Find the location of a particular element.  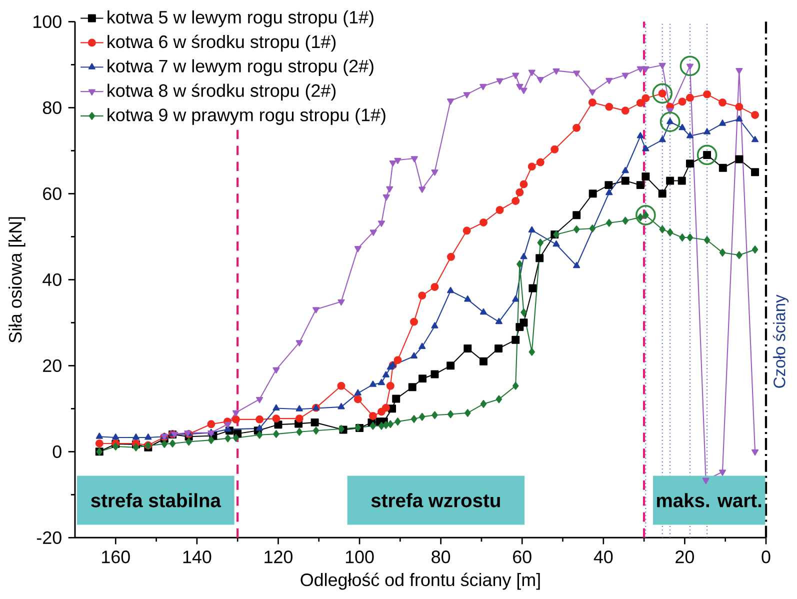

x-tick-label: 160 is located at coordinates (116, 557).